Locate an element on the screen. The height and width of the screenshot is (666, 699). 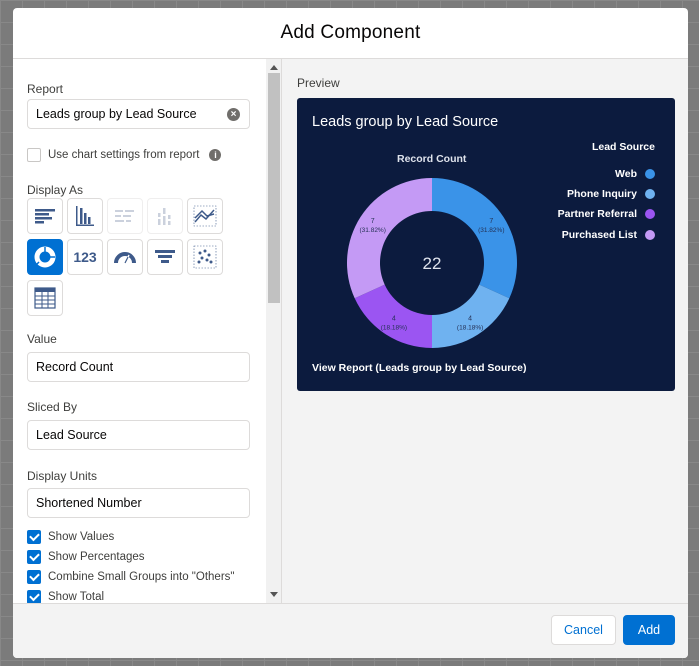
option-label: Show Values is located at coordinates (81, 537).